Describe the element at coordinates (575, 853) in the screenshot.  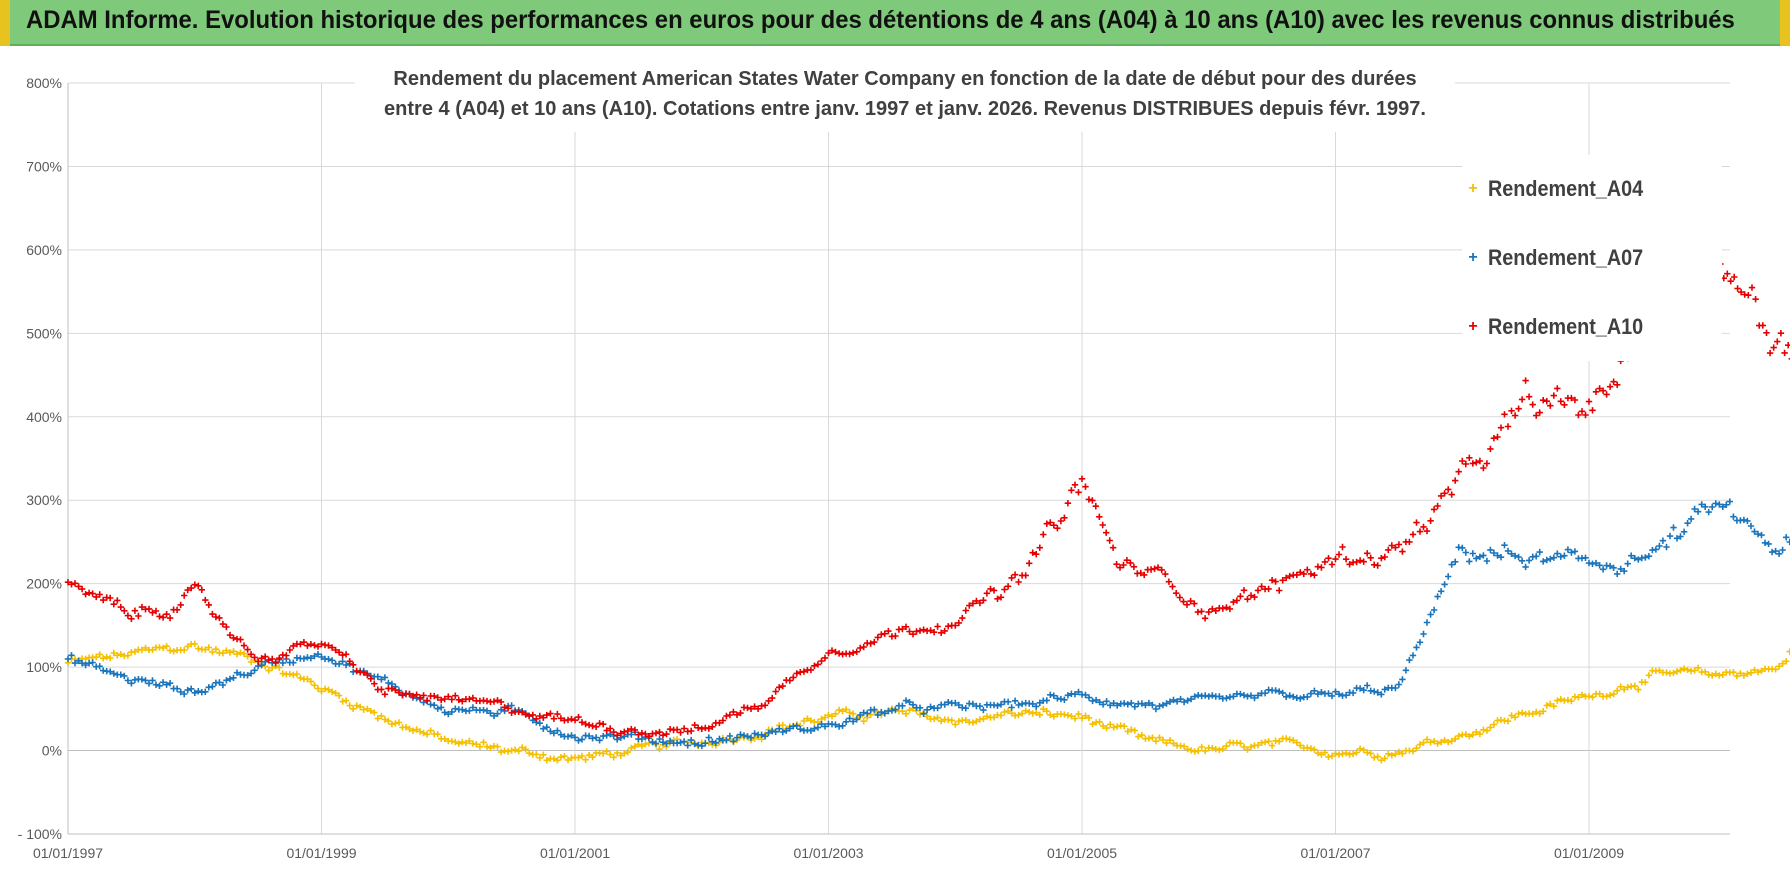
I see `x-tick-label: 01/01/2001` at that location.